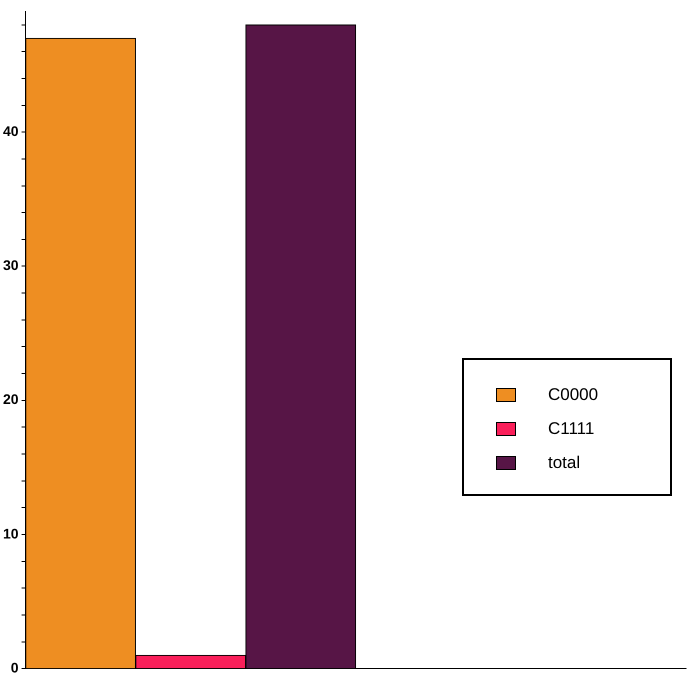  I want to click on y-tick-label: 30, so click(10, 265).